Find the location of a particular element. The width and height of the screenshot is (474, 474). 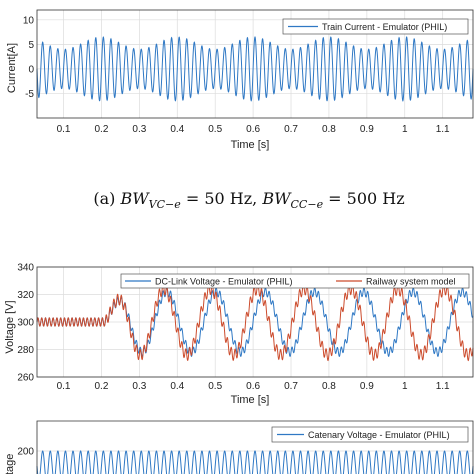

train-current-line is located at coordinates (255, 68).